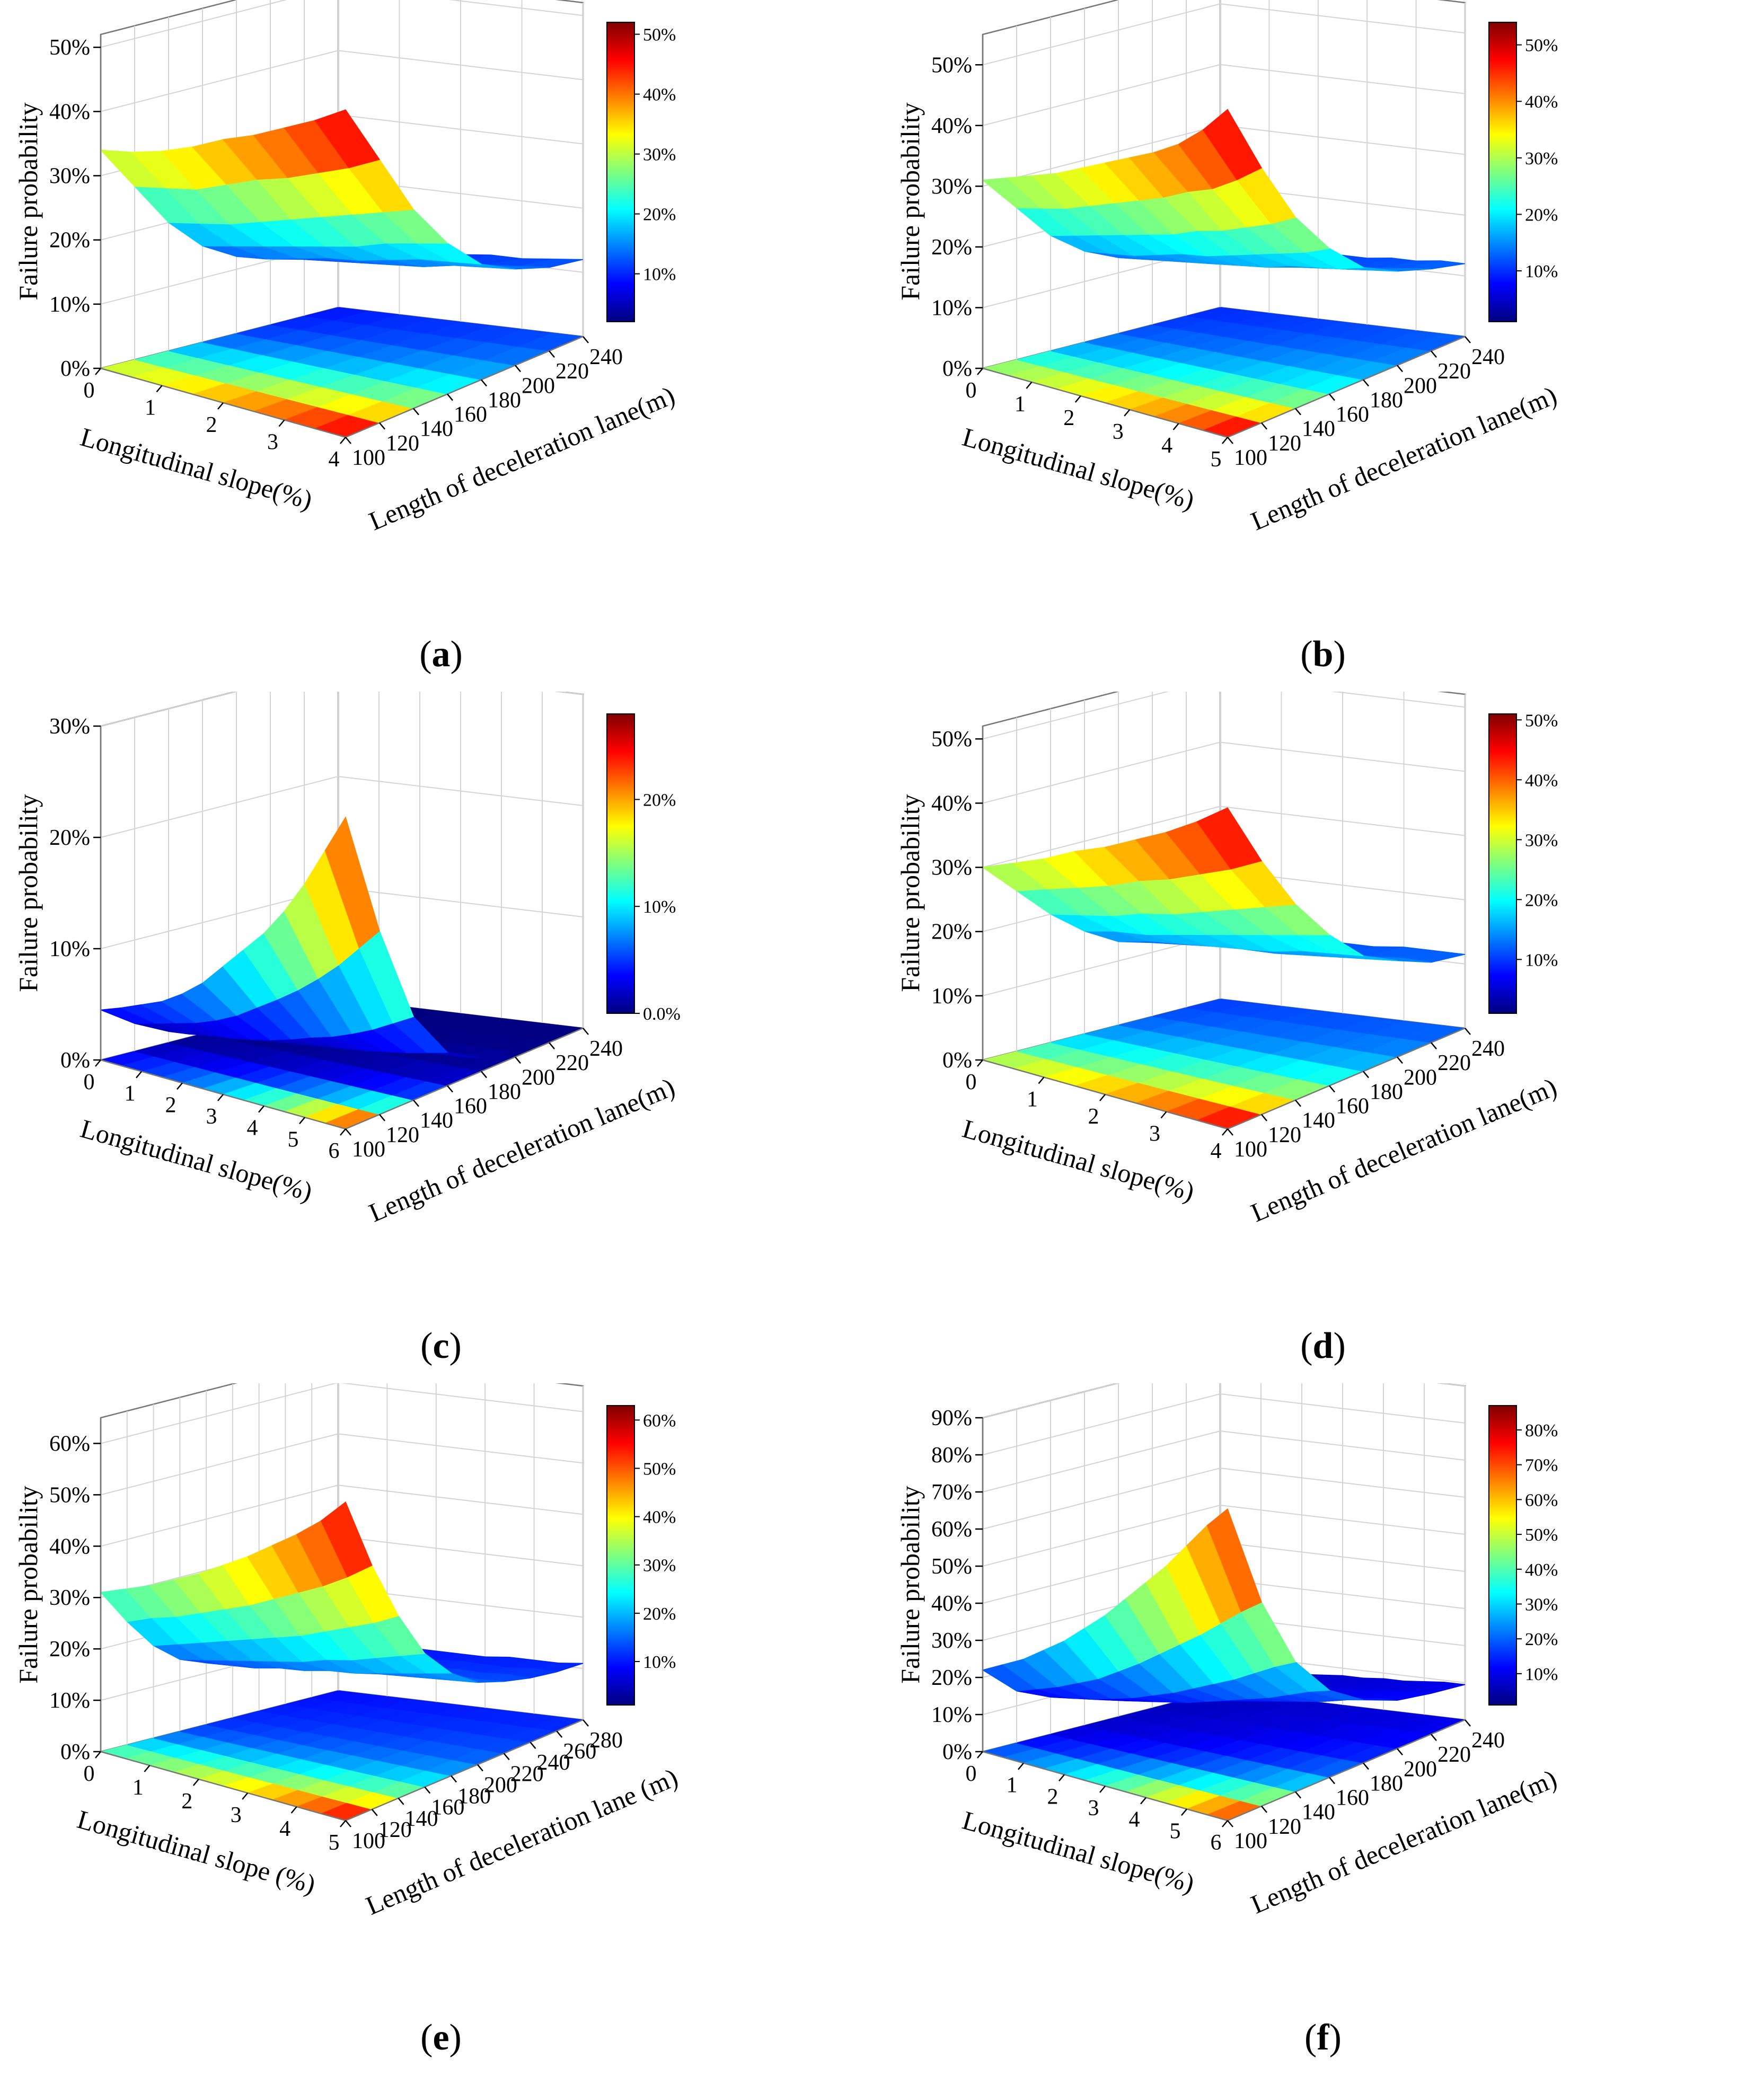  I want to click on colorbar-tick-label: 30%, so click(659, 1566).